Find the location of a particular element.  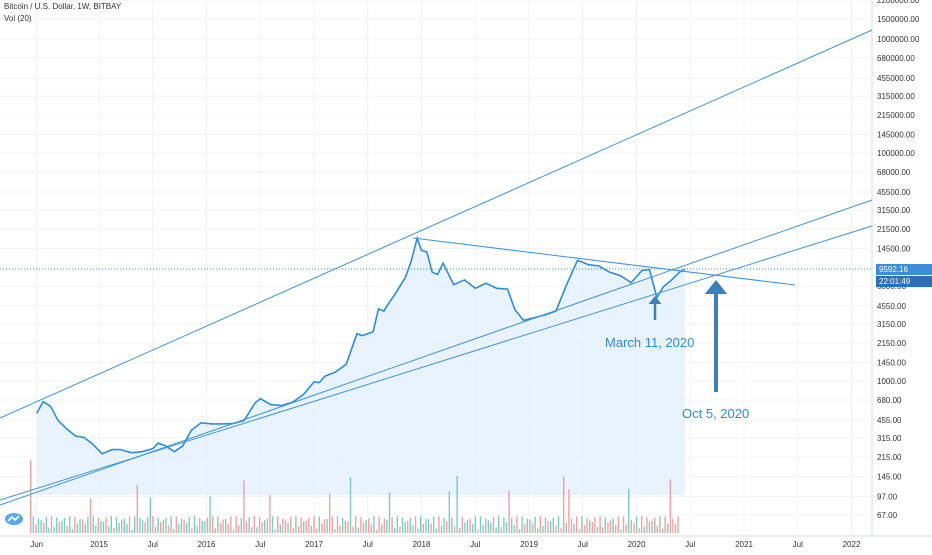

y-tick-label: 67.00 is located at coordinates (887, 515).